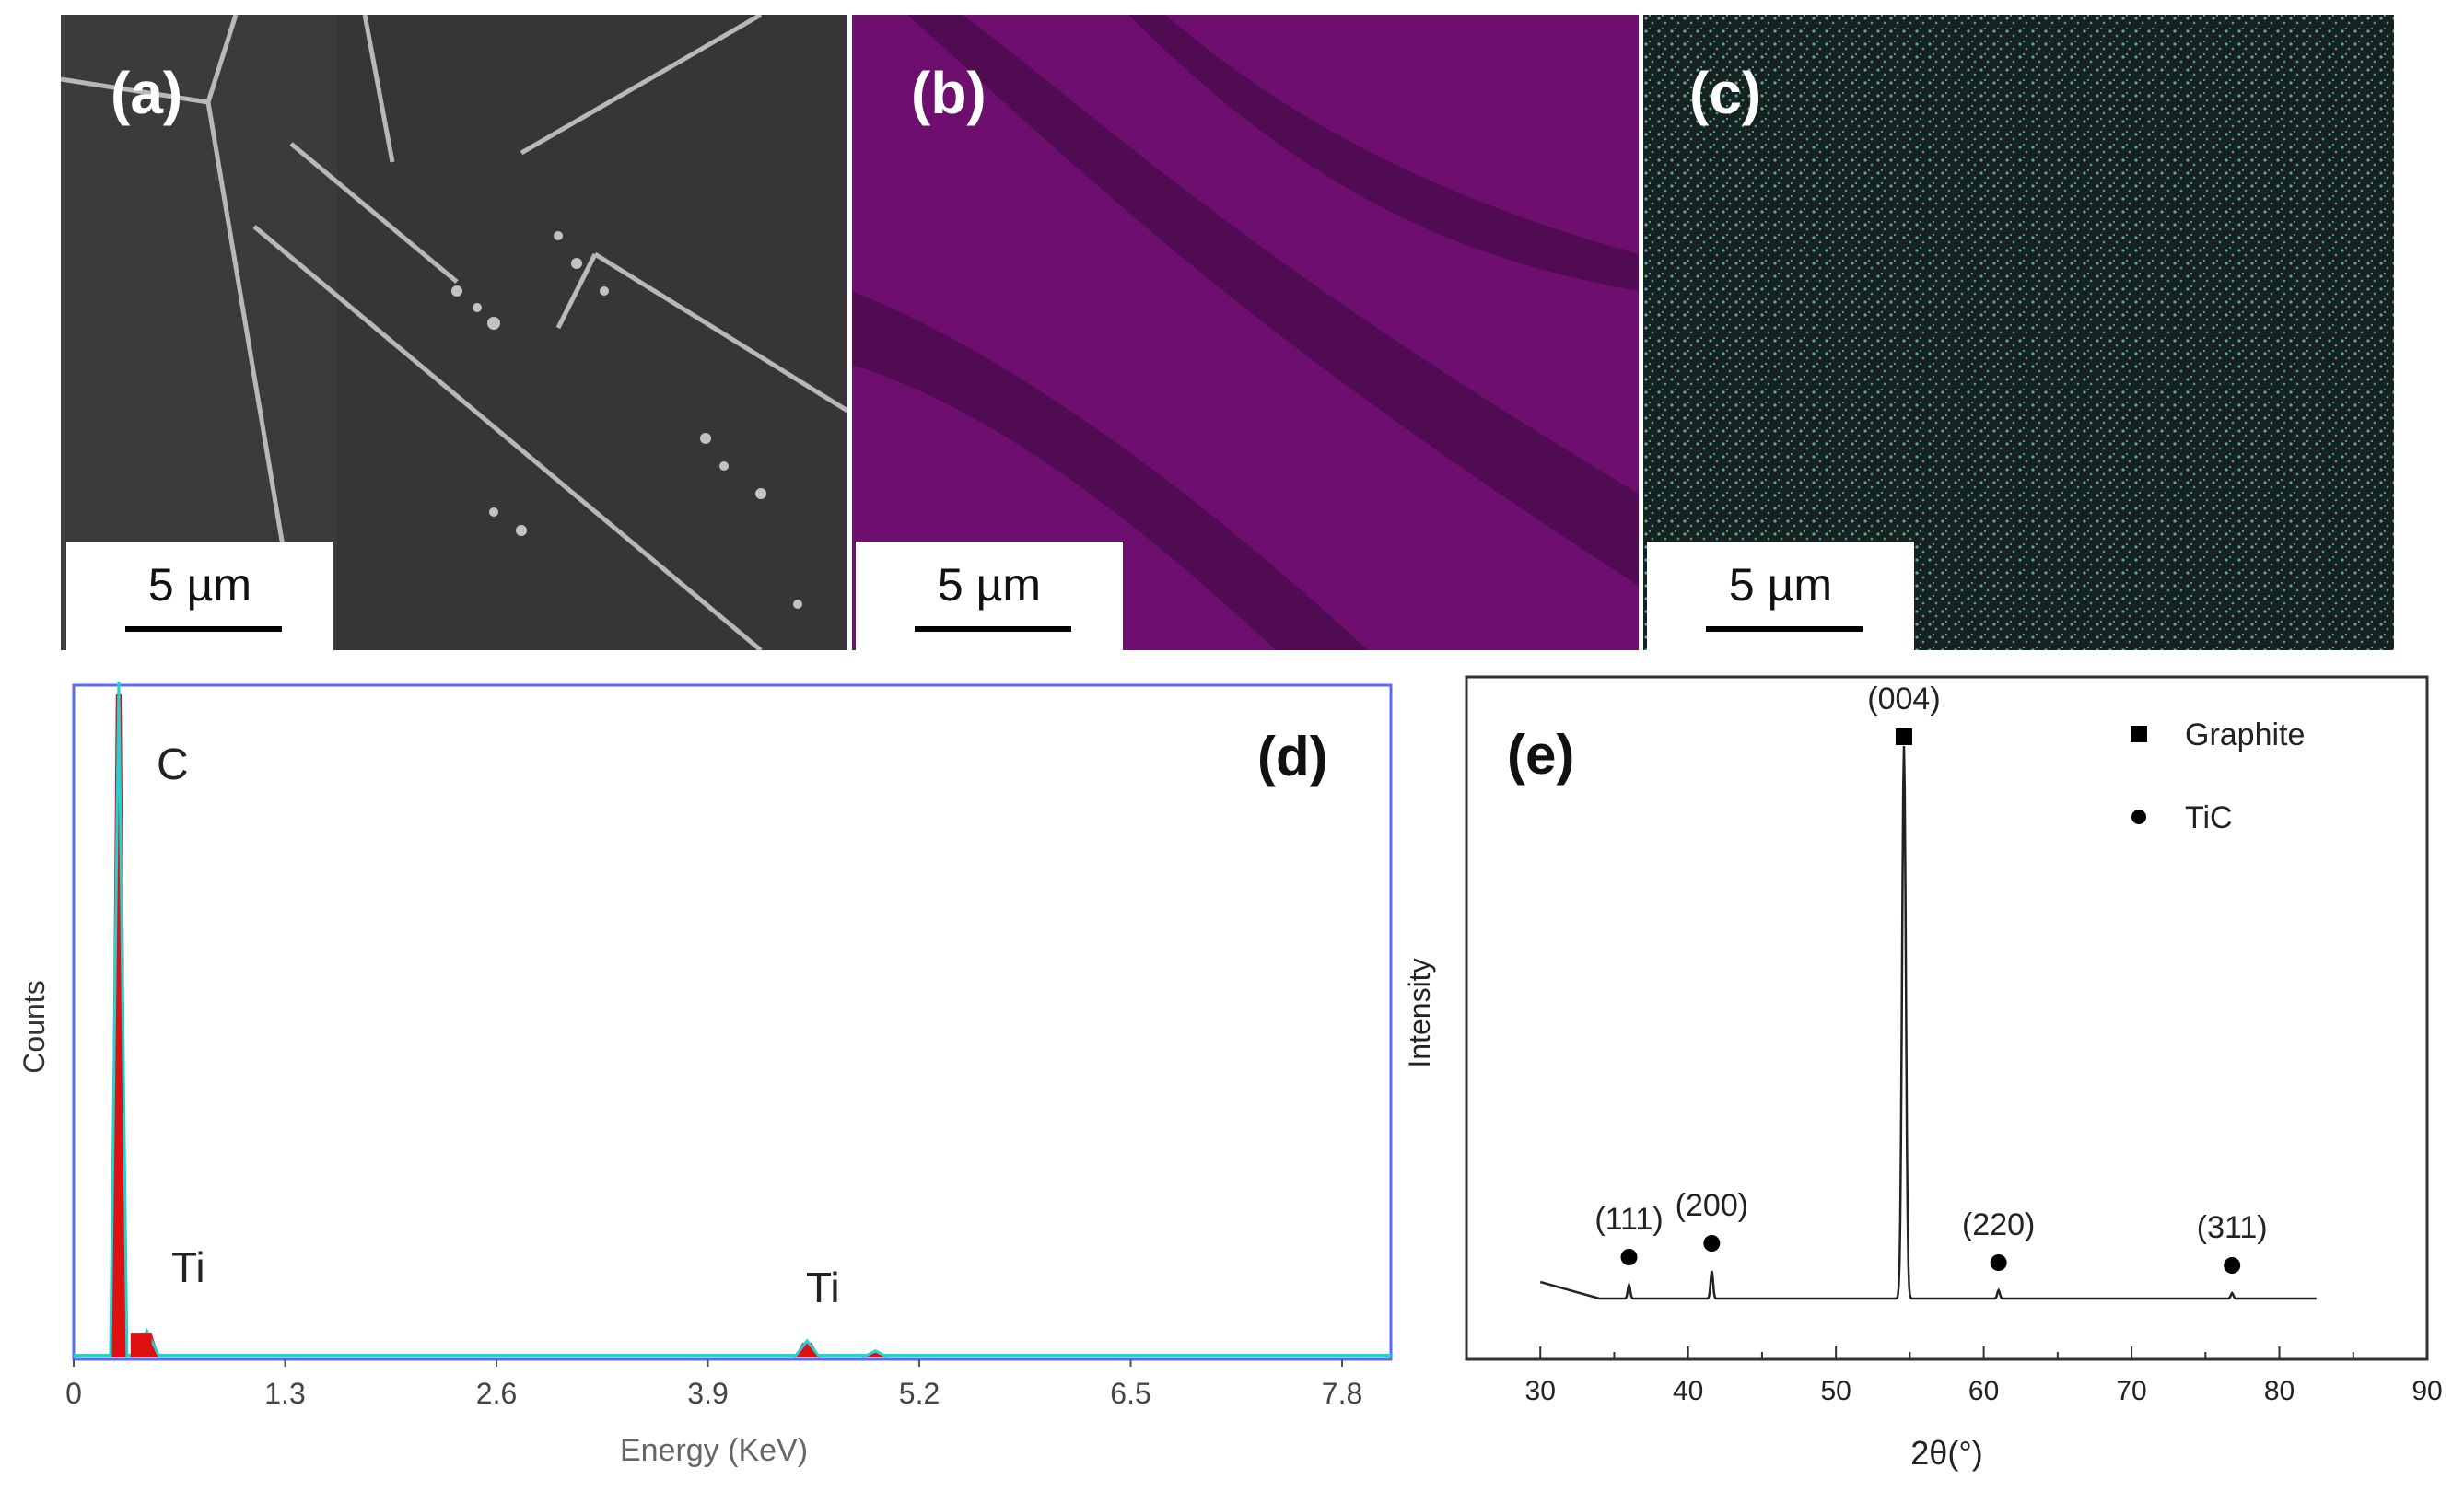 This screenshot has height=1503, width=2464. Describe the element at coordinates (1903, 699) in the screenshot. I see `hkl-label-2: (004)` at that location.